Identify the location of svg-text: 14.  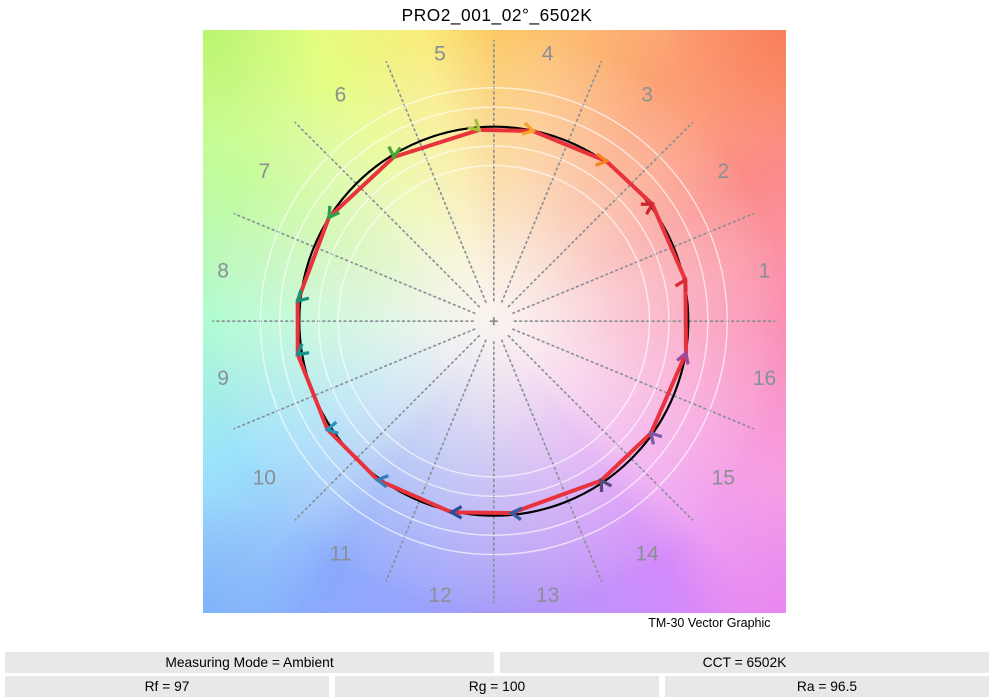
(647, 554).